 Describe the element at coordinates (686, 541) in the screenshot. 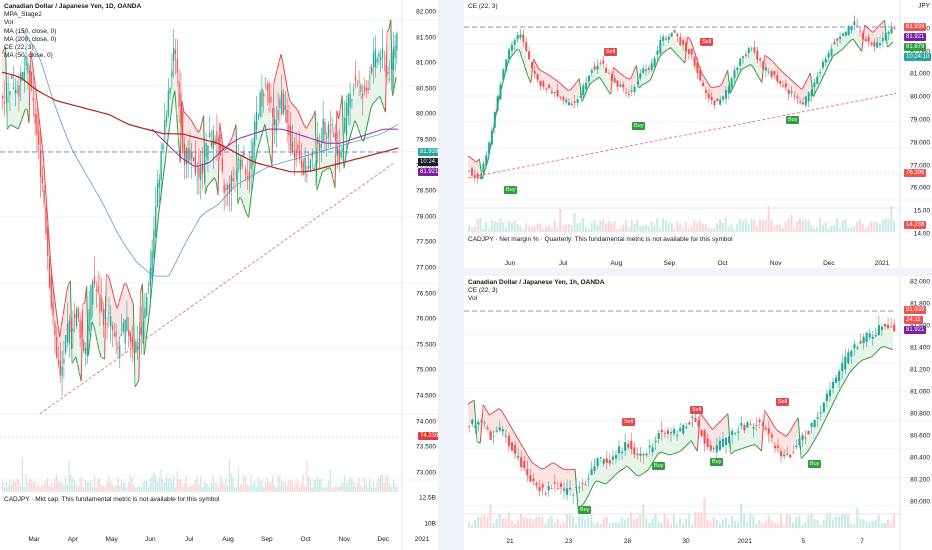

I see `time-tick: 30` at that location.